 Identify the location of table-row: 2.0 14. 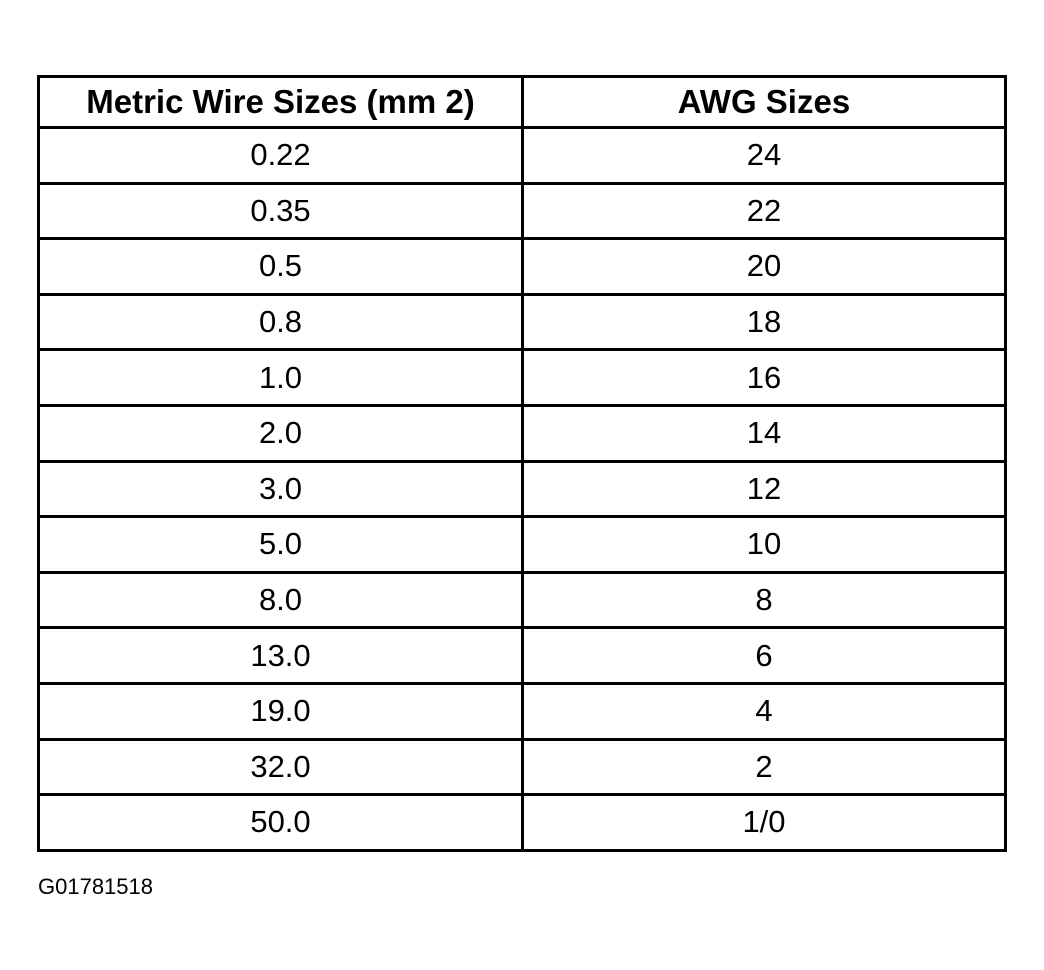
(522, 433).